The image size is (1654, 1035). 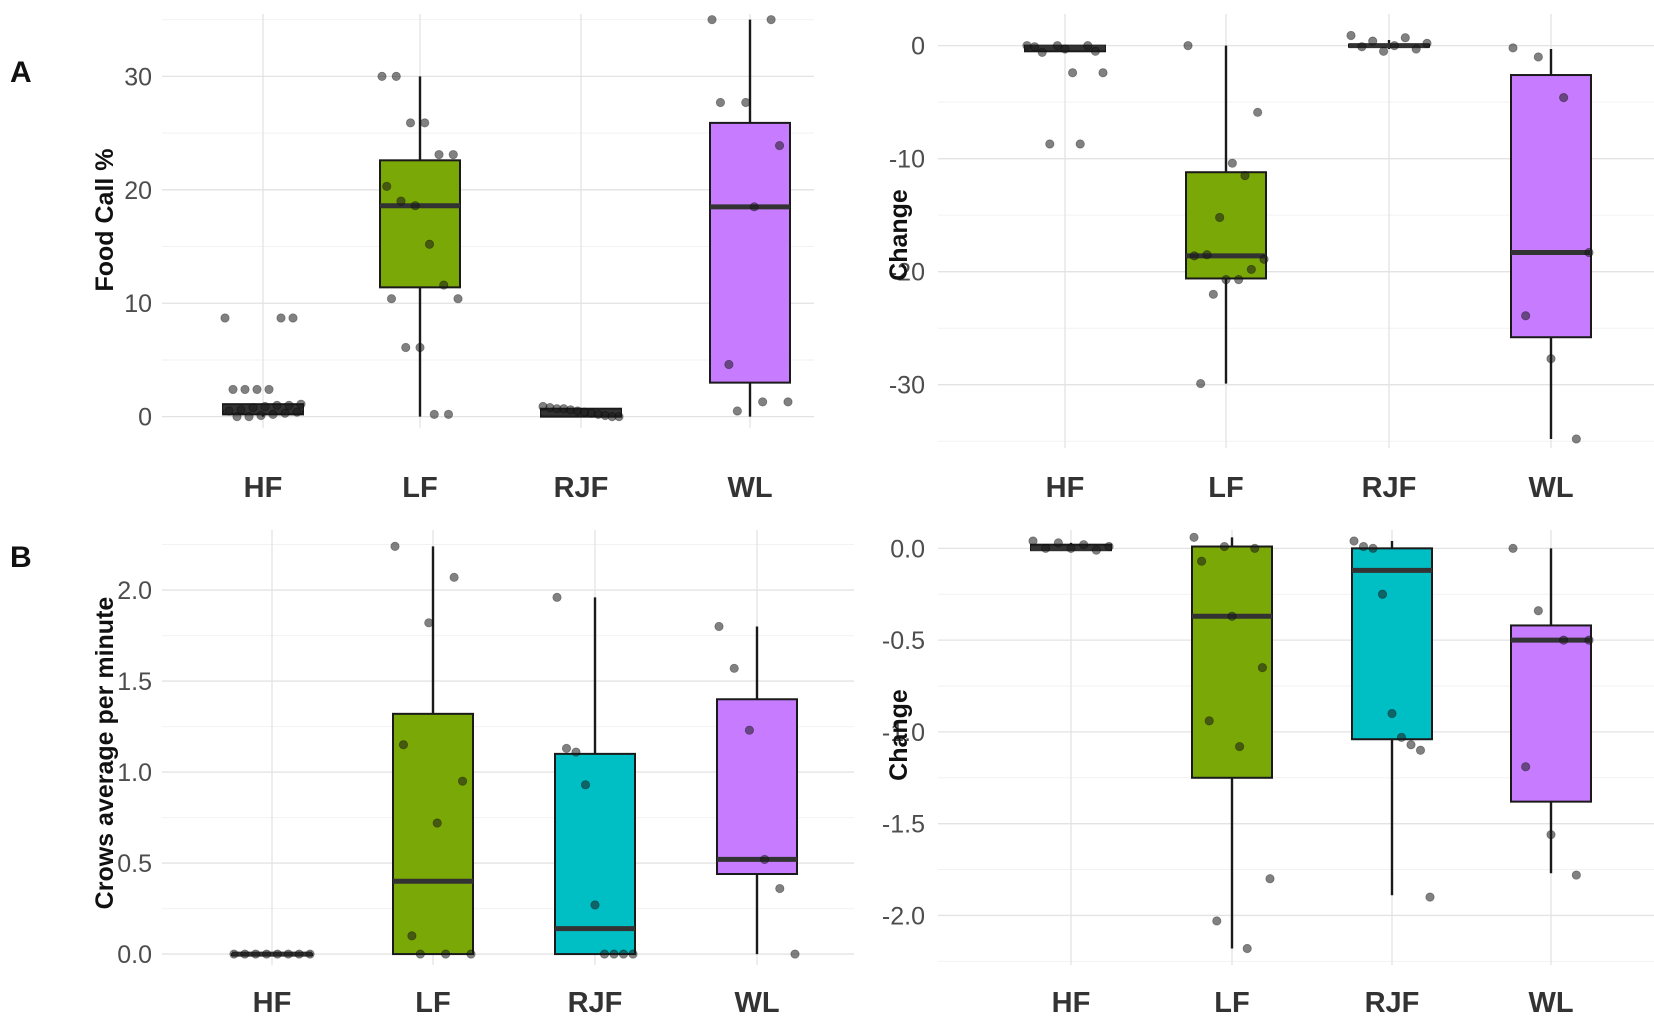 I want to click on y-tick-label: -1.0, so click(x=903, y=733).